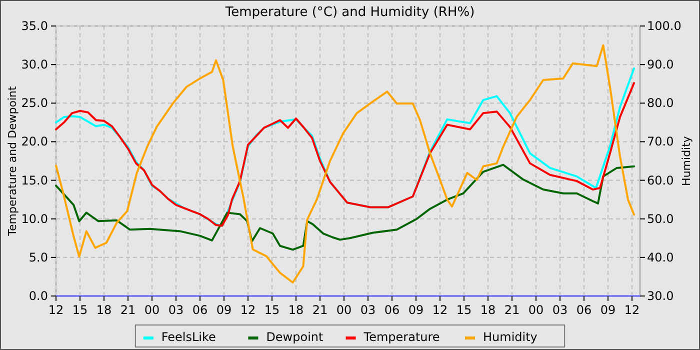 This screenshot has width=700, height=350. Describe the element at coordinates (349, 12) in the screenshot. I see `chart-title: Temperature (°C) and Humidity (RH%)` at that location.